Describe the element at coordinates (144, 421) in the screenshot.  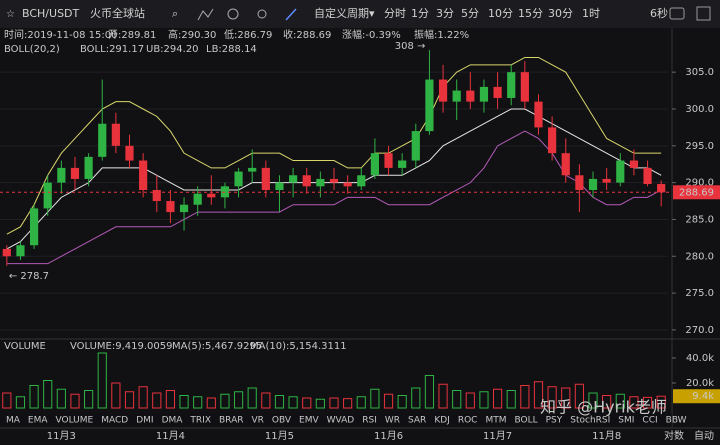
I see `indicator-option: DMI` at that location.